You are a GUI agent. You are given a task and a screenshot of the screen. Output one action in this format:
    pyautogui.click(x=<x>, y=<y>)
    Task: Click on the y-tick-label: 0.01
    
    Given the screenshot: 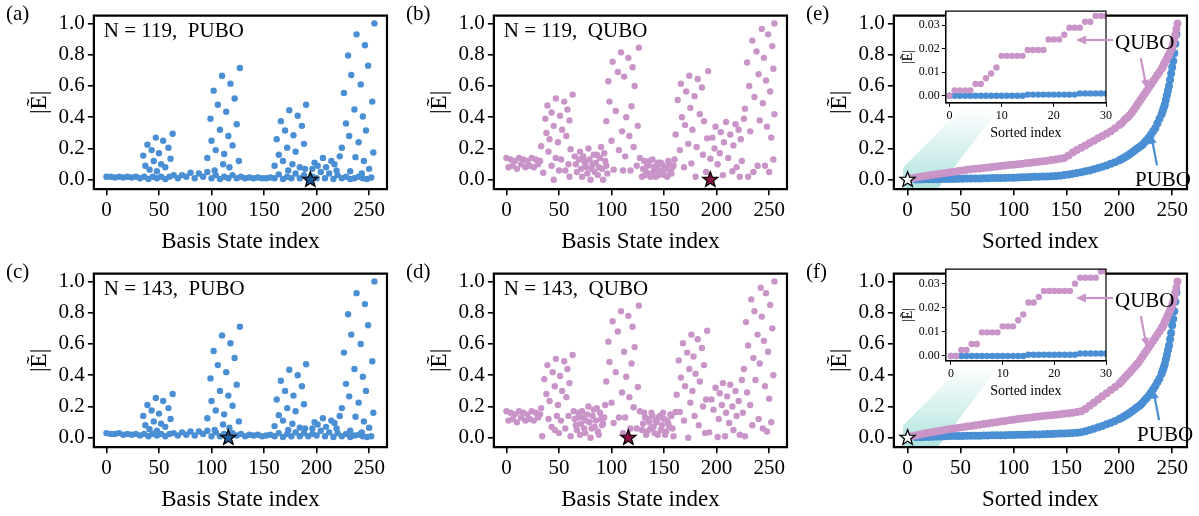 What is the action you would take?
    pyautogui.click(x=929, y=71)
    